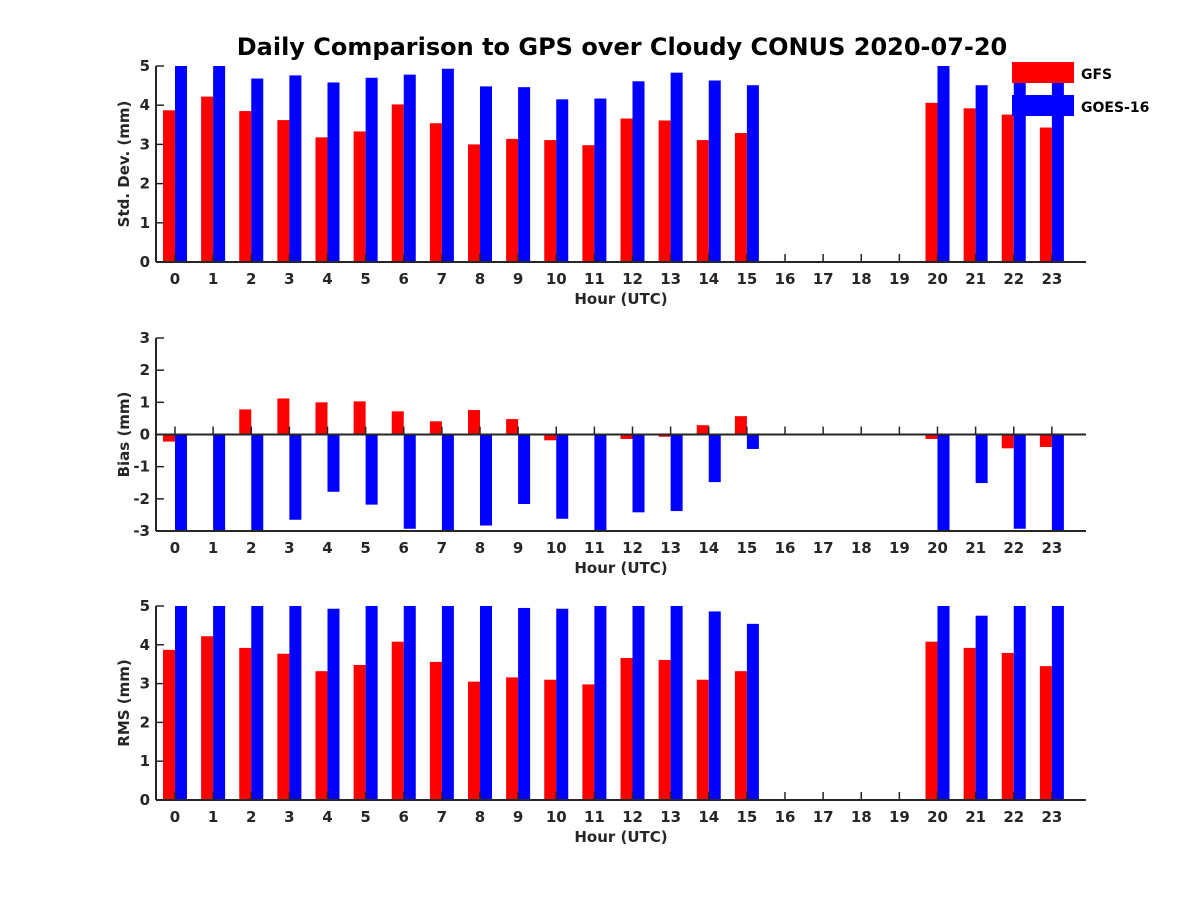 Image resolution: width=1200 pixels, height=900 pixels. What do you see at coordinates (365, 817) in the screenshot?
I see `x-tick-label: 5` at bounding box center [365, 817].